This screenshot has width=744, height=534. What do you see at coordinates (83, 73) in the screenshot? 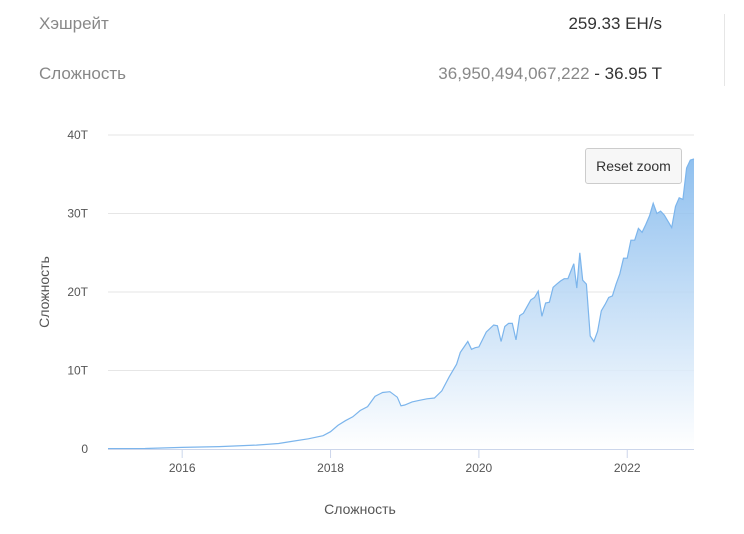
I see `difficulty-label: Сложность` at bounding box center [83, 73].